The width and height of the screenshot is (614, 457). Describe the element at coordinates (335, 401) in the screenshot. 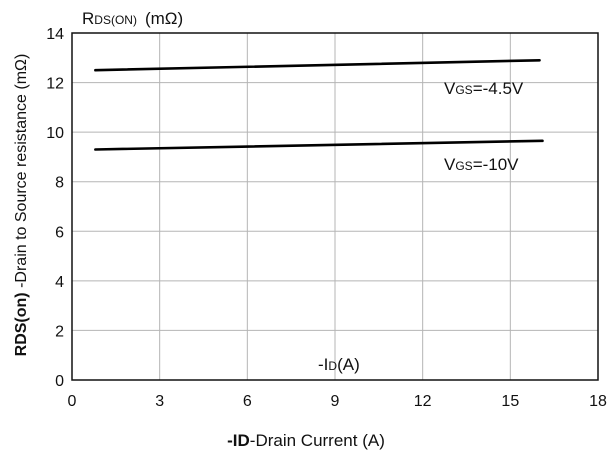

I see `x-tick-label: 9` at that location.